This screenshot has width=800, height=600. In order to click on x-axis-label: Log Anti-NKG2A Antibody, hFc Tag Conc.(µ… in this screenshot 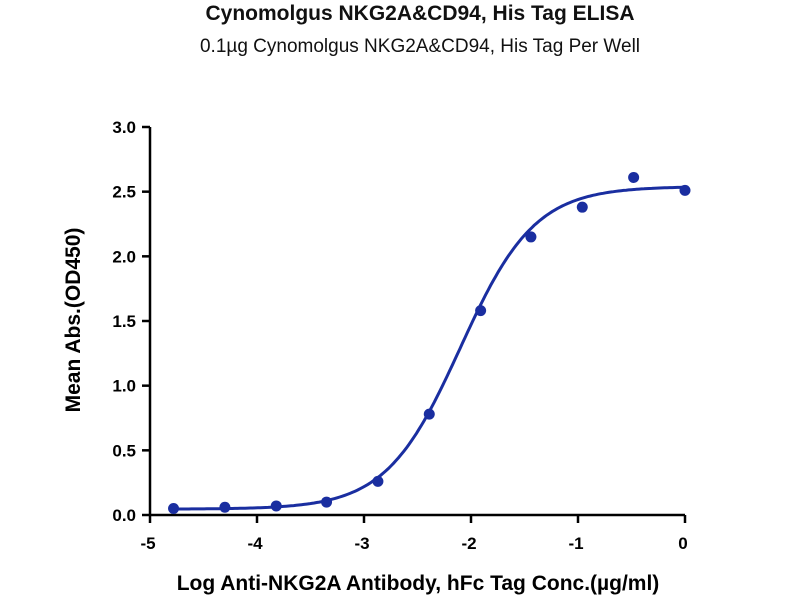, I will do `click(418, 583)`.